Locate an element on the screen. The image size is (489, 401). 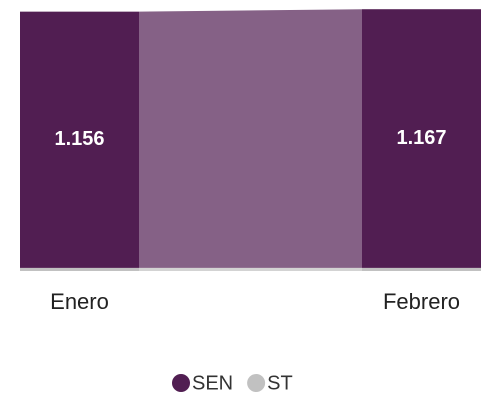
x-tick-label: Enero is located at coordinates (79, 301).